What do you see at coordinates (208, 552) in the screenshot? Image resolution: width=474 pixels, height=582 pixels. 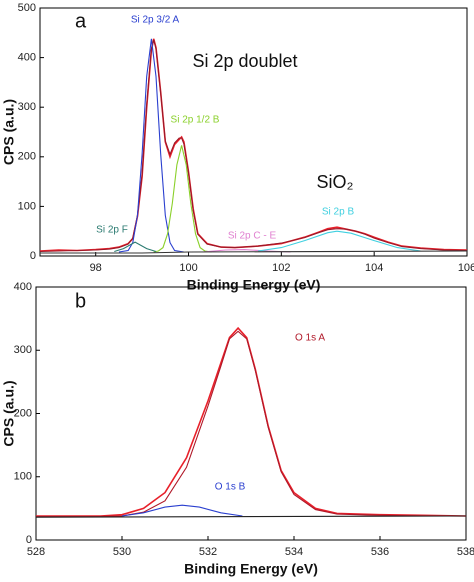 I see `x-tick-label: 532` at bounding box center [208, 552].